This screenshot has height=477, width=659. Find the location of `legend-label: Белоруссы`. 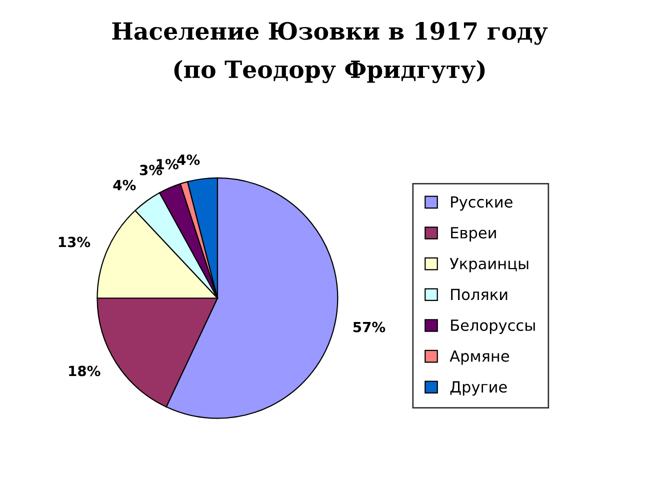

legend-label: Белоруссы is located at coordinates (493, 327).